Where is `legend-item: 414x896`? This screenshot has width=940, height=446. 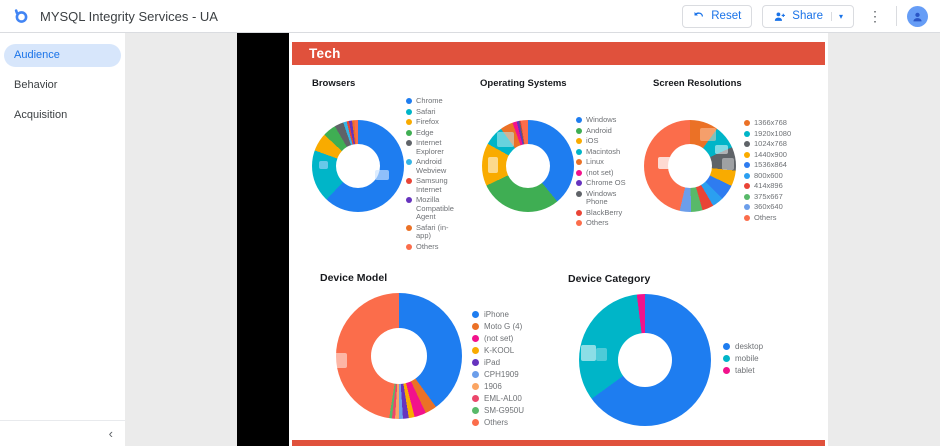 legend-item: 414x896 is located at coordinates (767, 186).